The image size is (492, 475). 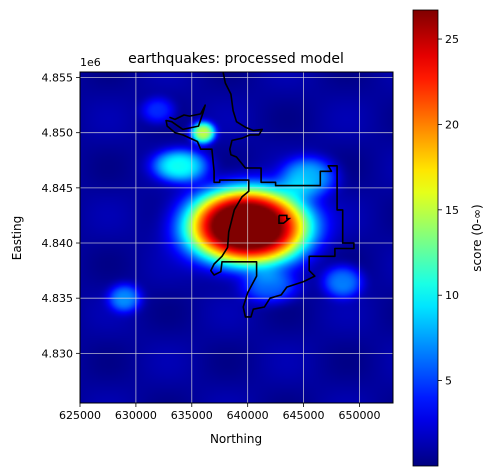 I want to click on colorbar-tick-label: 5, so click(x=448, y=381).